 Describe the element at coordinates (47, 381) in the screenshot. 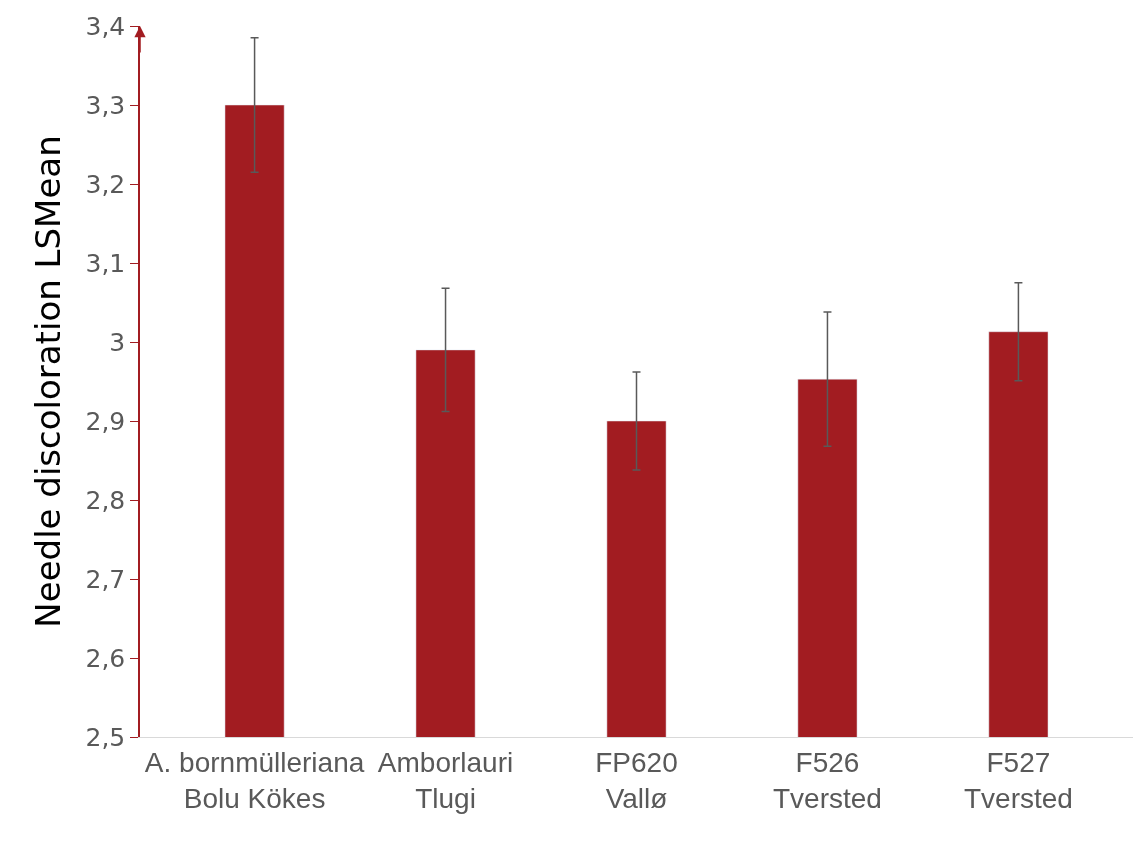

I see `y-axis-title: Needle discoloration LSMean` at that location.